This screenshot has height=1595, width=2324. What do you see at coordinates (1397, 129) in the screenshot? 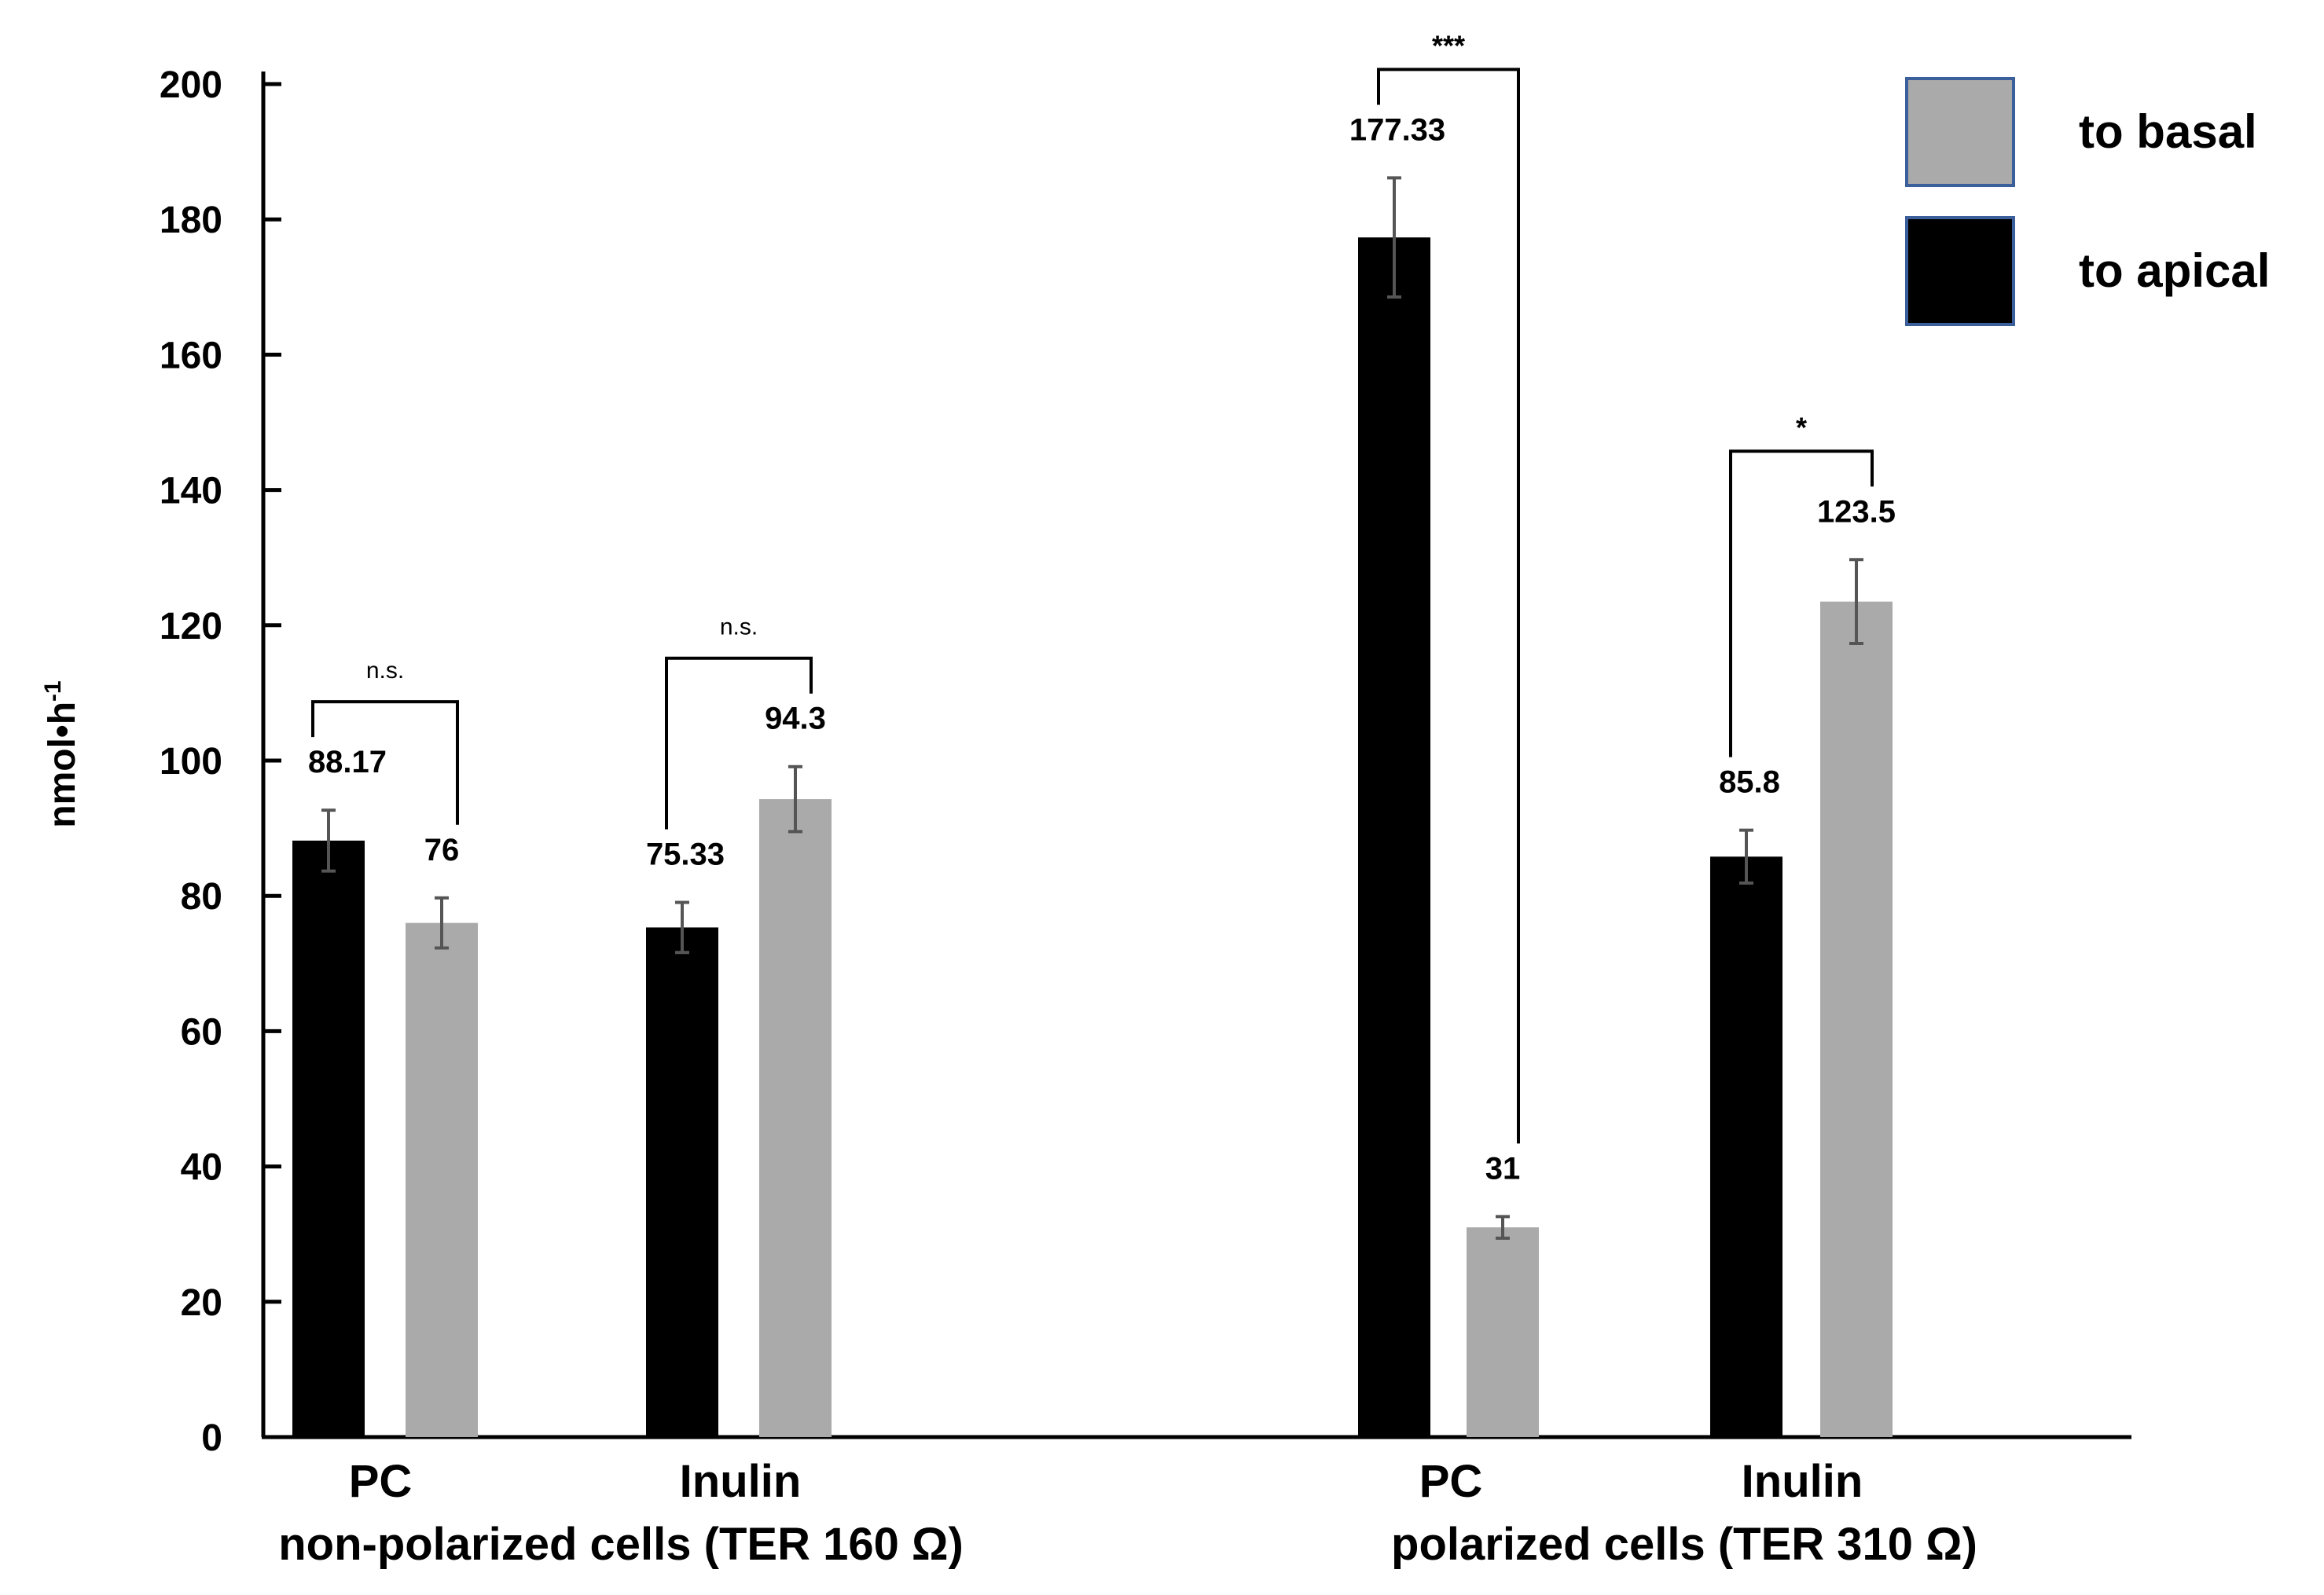
I see `data-label: 177.33` at bounding box center [1397, 129].